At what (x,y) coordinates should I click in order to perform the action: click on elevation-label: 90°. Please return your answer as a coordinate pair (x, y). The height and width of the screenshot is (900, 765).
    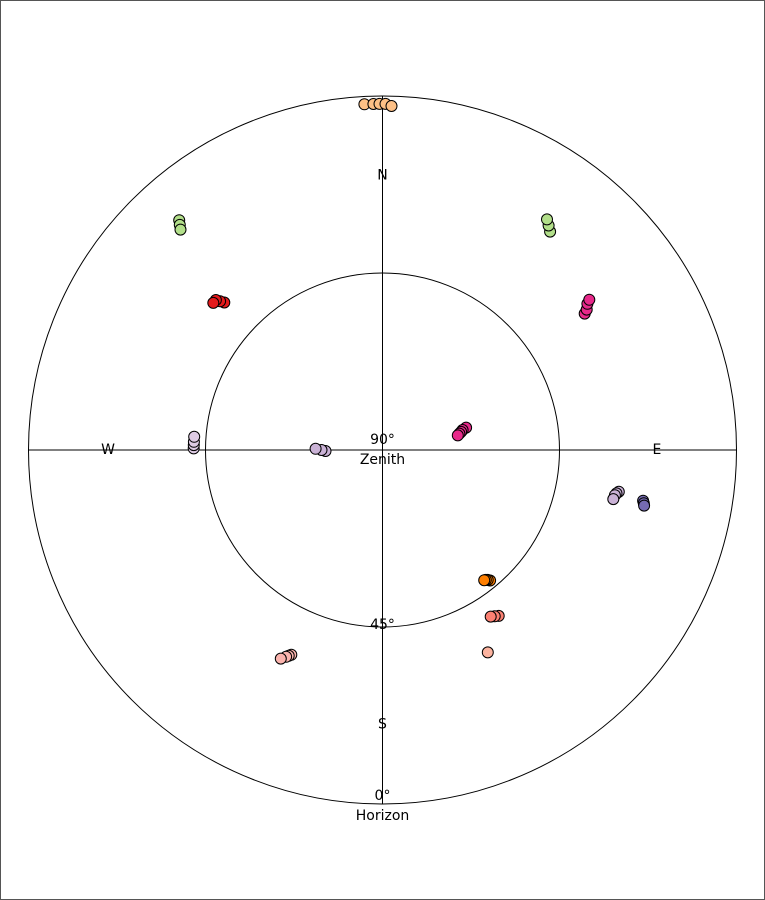
    Looking at the image, I should click on (382, 440).